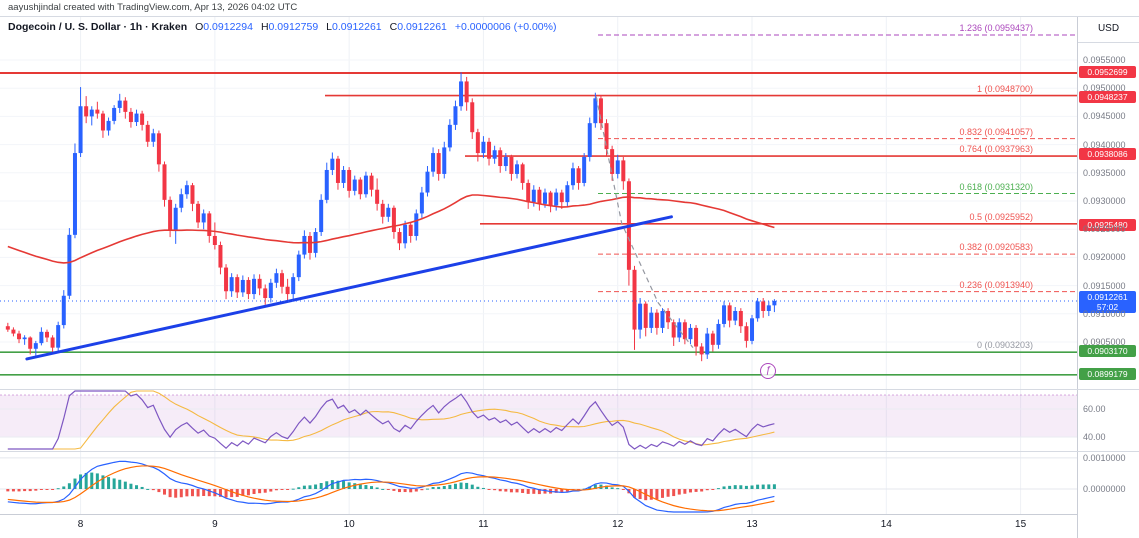 The height and width of the screenshot is (538, 1139). Describe the element at coordinates (329, 27) in the screenshot. I see `ohlc-label: L` at that location.